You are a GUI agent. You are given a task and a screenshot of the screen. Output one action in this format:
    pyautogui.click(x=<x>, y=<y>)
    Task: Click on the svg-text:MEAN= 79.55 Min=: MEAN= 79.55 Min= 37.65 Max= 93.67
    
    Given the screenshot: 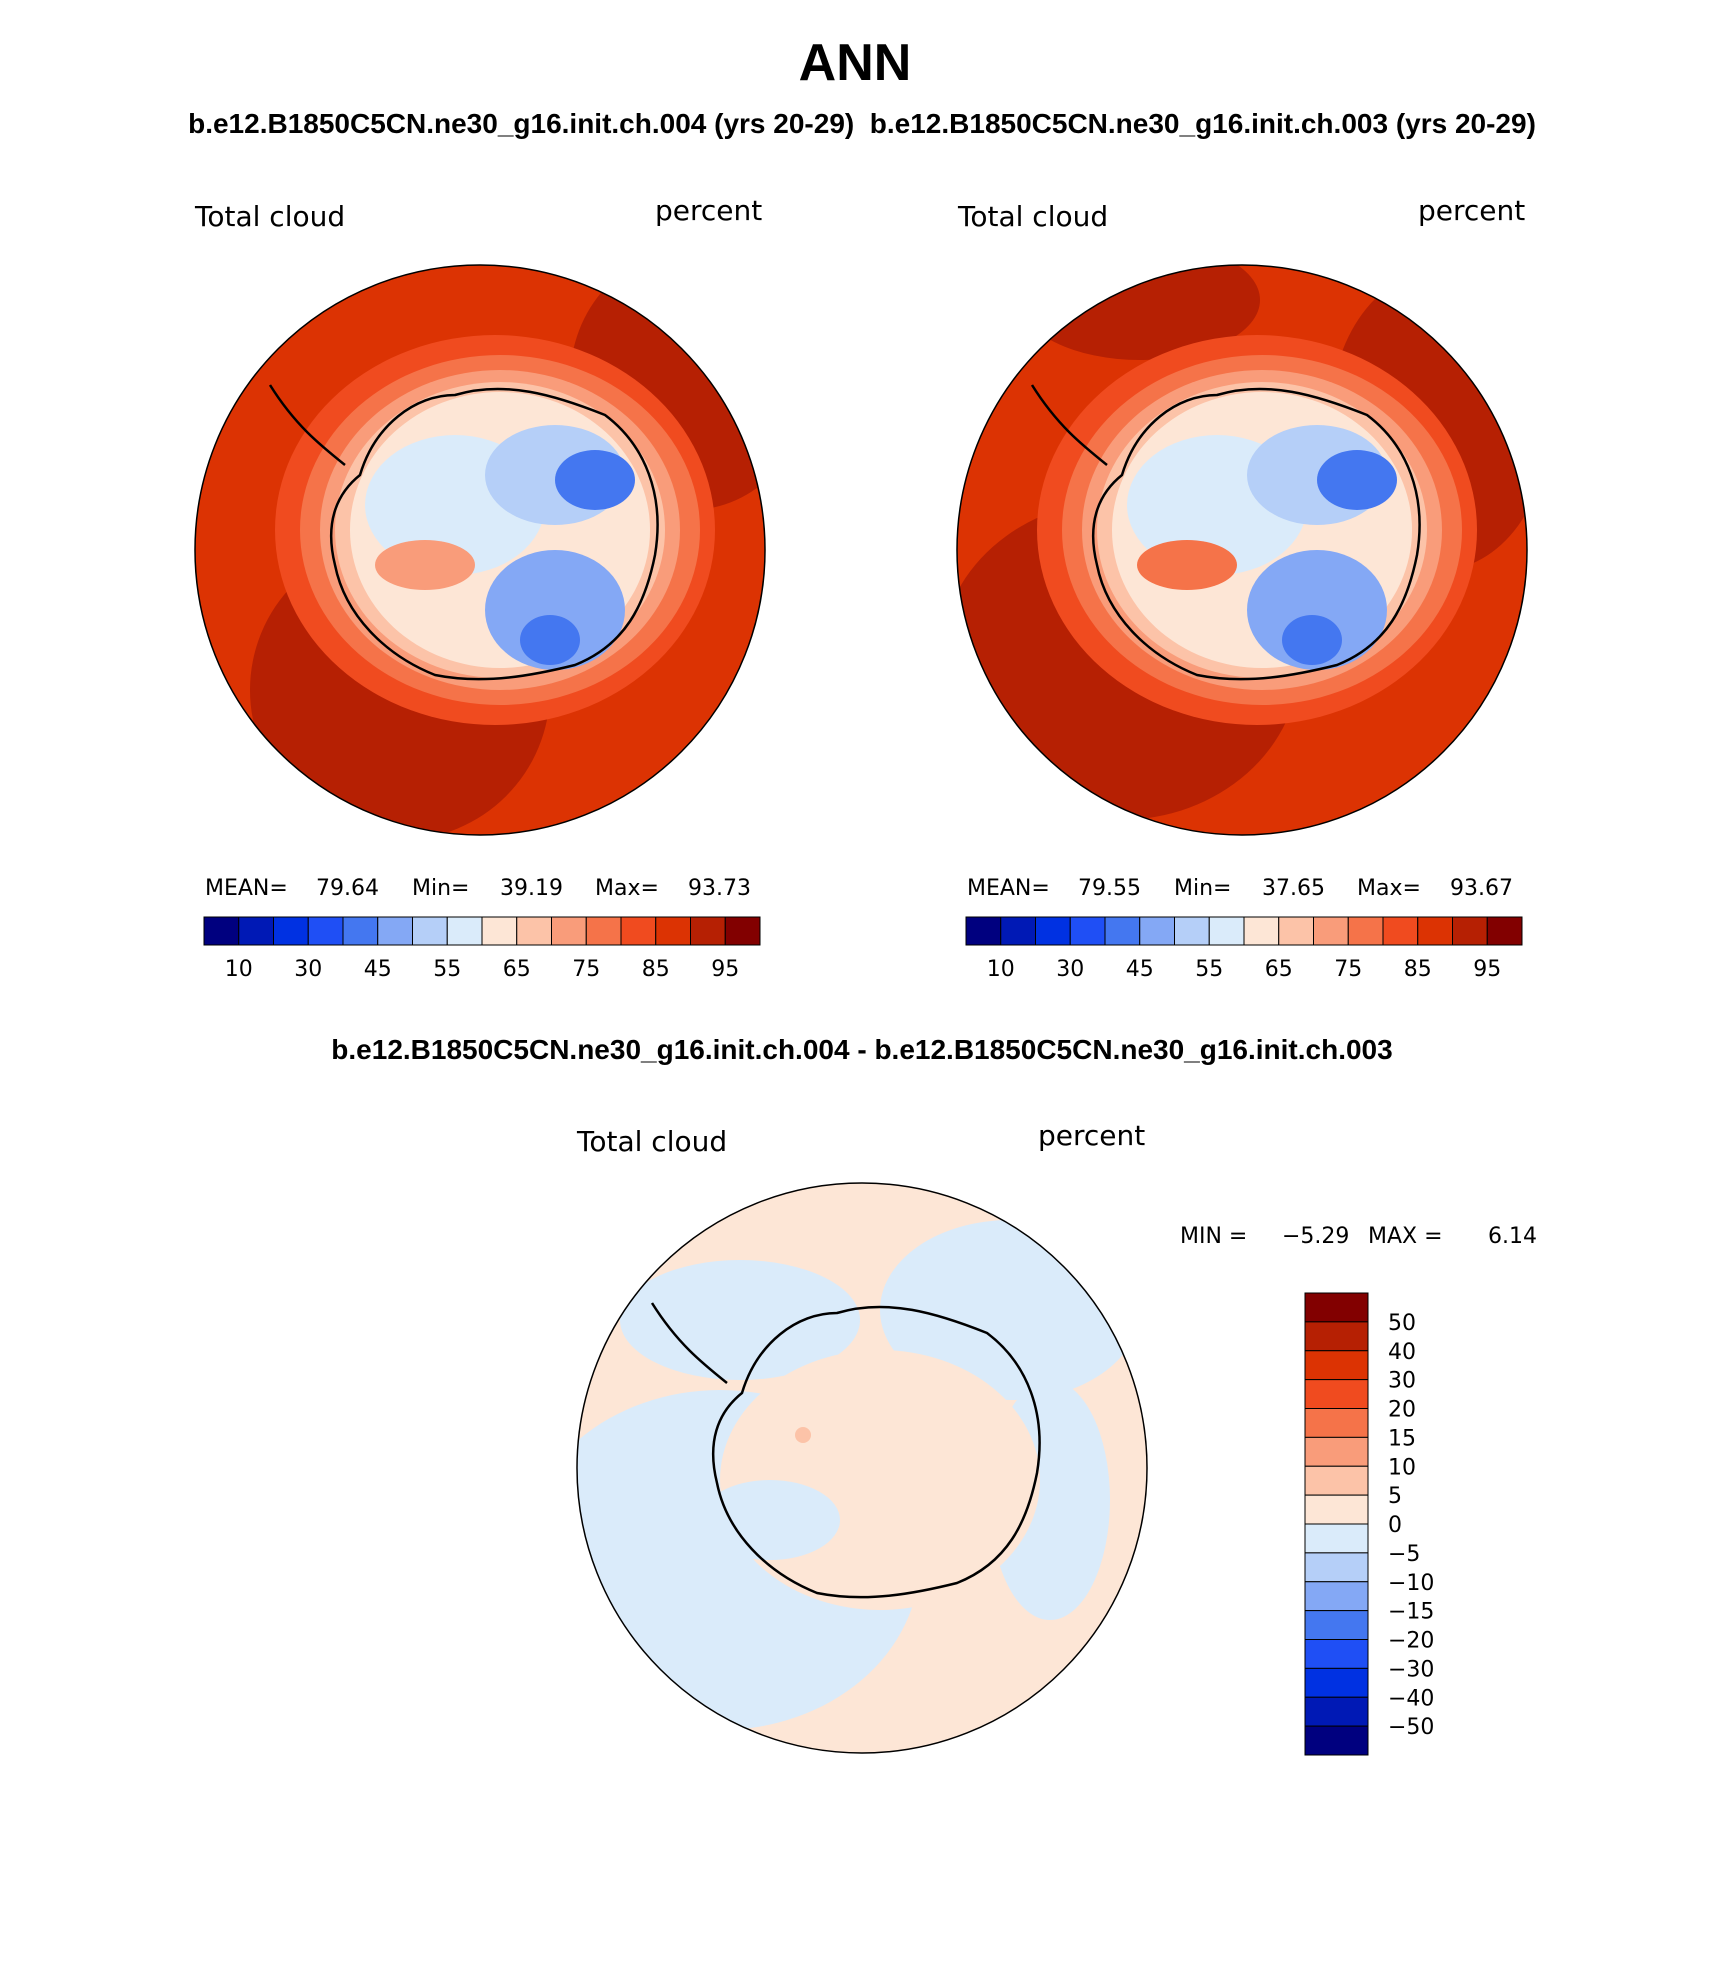 What is the action you would take?
    pyautogui.click(x=1240, y=888)
    